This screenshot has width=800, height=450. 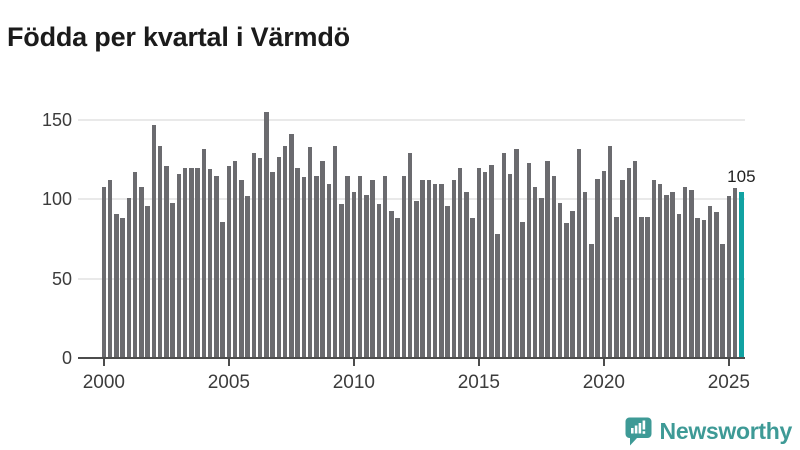 What do you see at coordinates (741, 176) in the screenshot?
I see `highlight-value-label: 105` at bounding box center [741, 176].